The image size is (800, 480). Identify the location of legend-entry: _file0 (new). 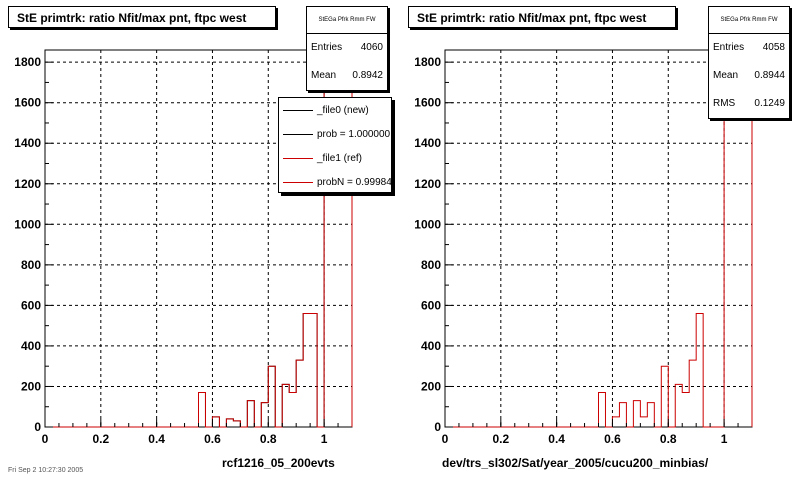
(335, 110).